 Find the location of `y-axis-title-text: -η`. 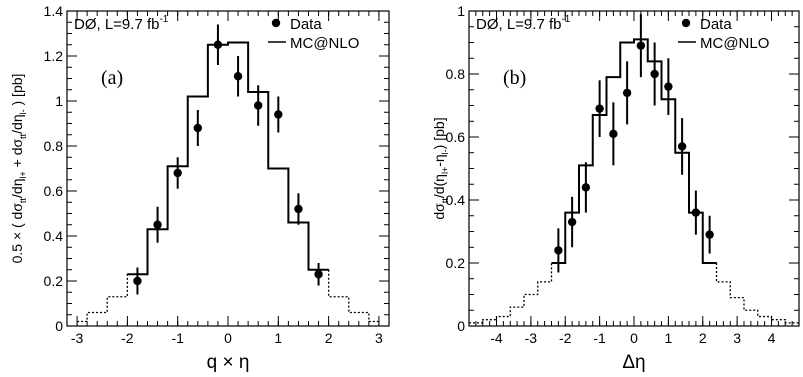

y-axis-title-text: -η is located at coordinates (439, 160).